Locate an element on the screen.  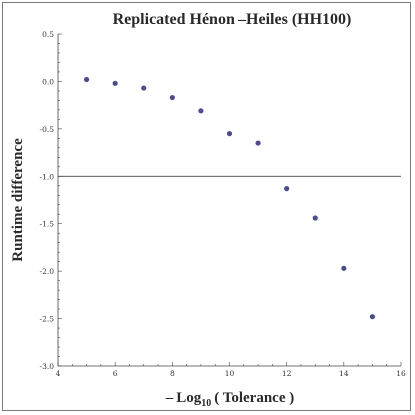
x-tick-label: 4 is located at coordinates (58, 373).